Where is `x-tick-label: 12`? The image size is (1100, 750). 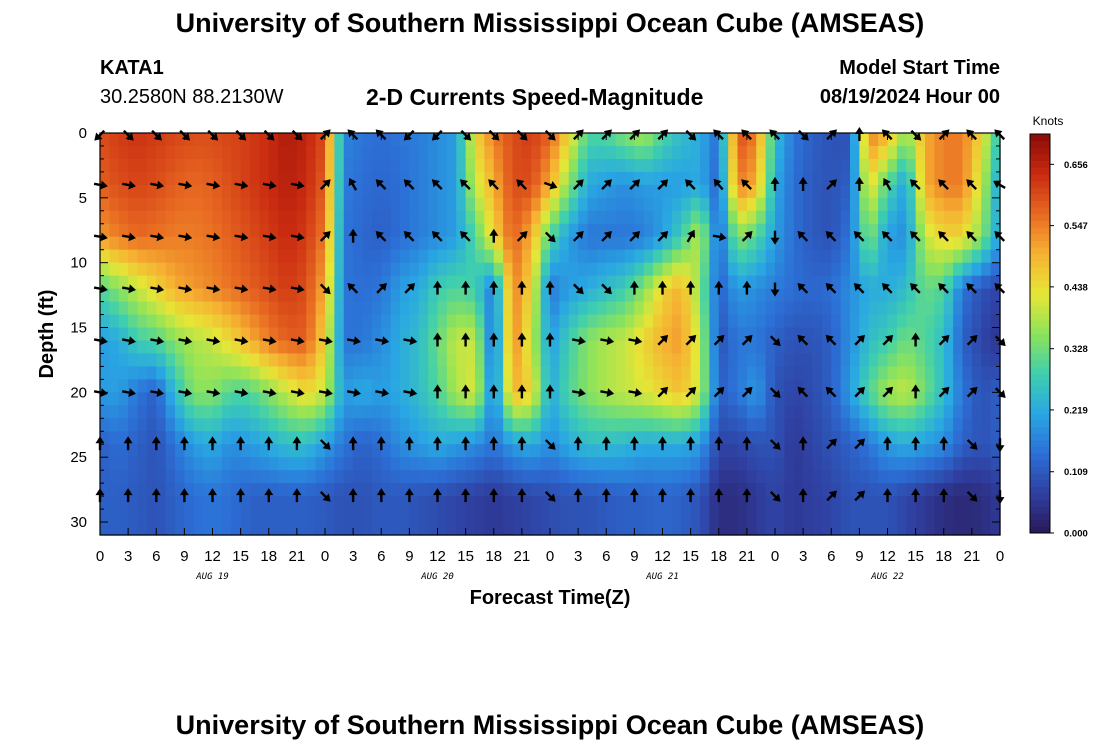
x-tick-label: 12 is located at coordinates (437, 556).